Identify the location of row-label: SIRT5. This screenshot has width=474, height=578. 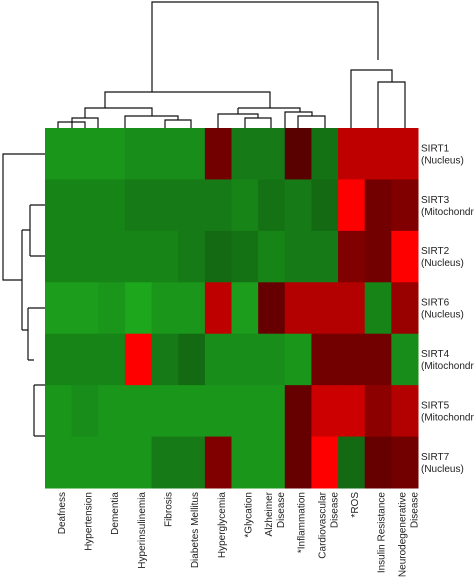
(435, 405).